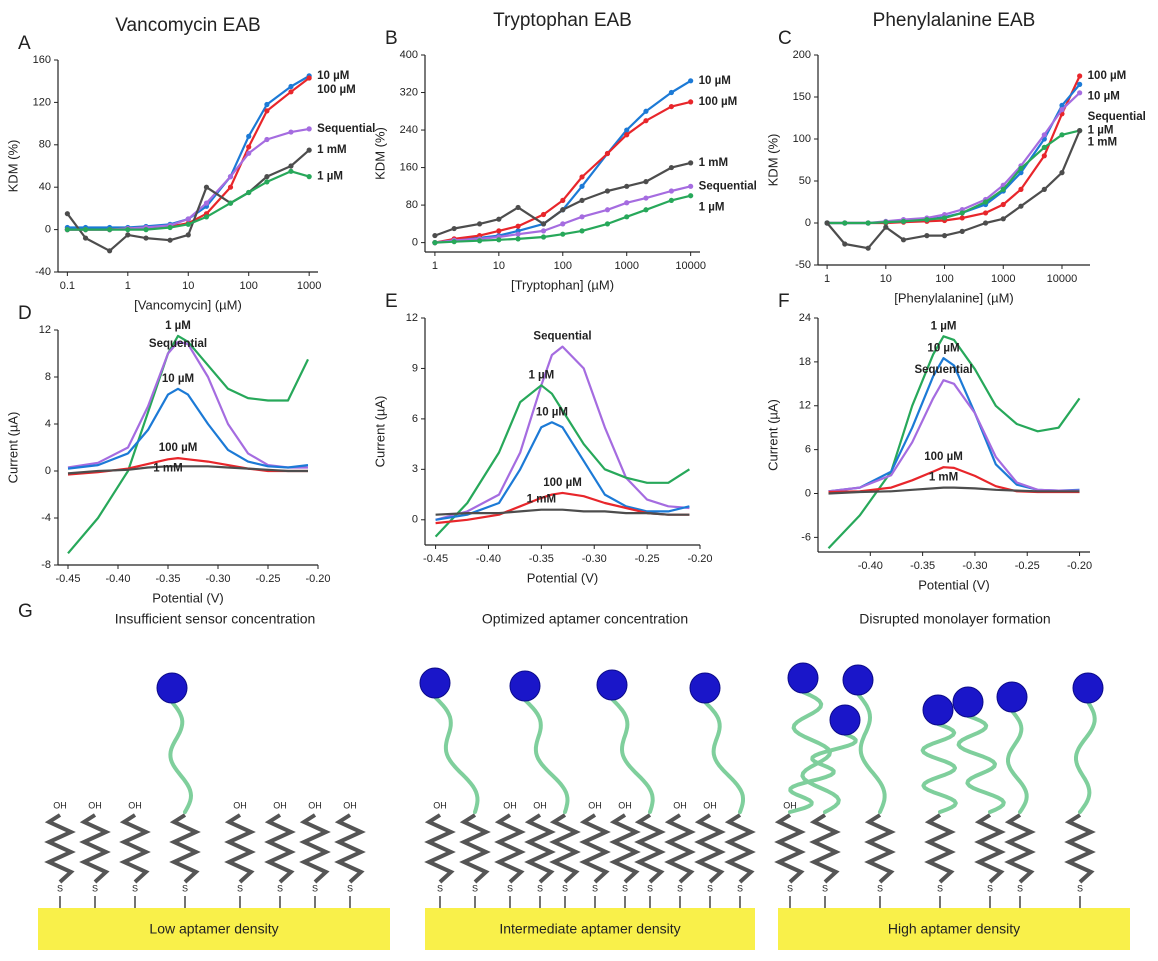 This screenshot has height=961, width=1158. What do you see at coordinates (45, 187) in the screenshot?
I see `y-tick-label: 40` at bounding box center [45, 187].